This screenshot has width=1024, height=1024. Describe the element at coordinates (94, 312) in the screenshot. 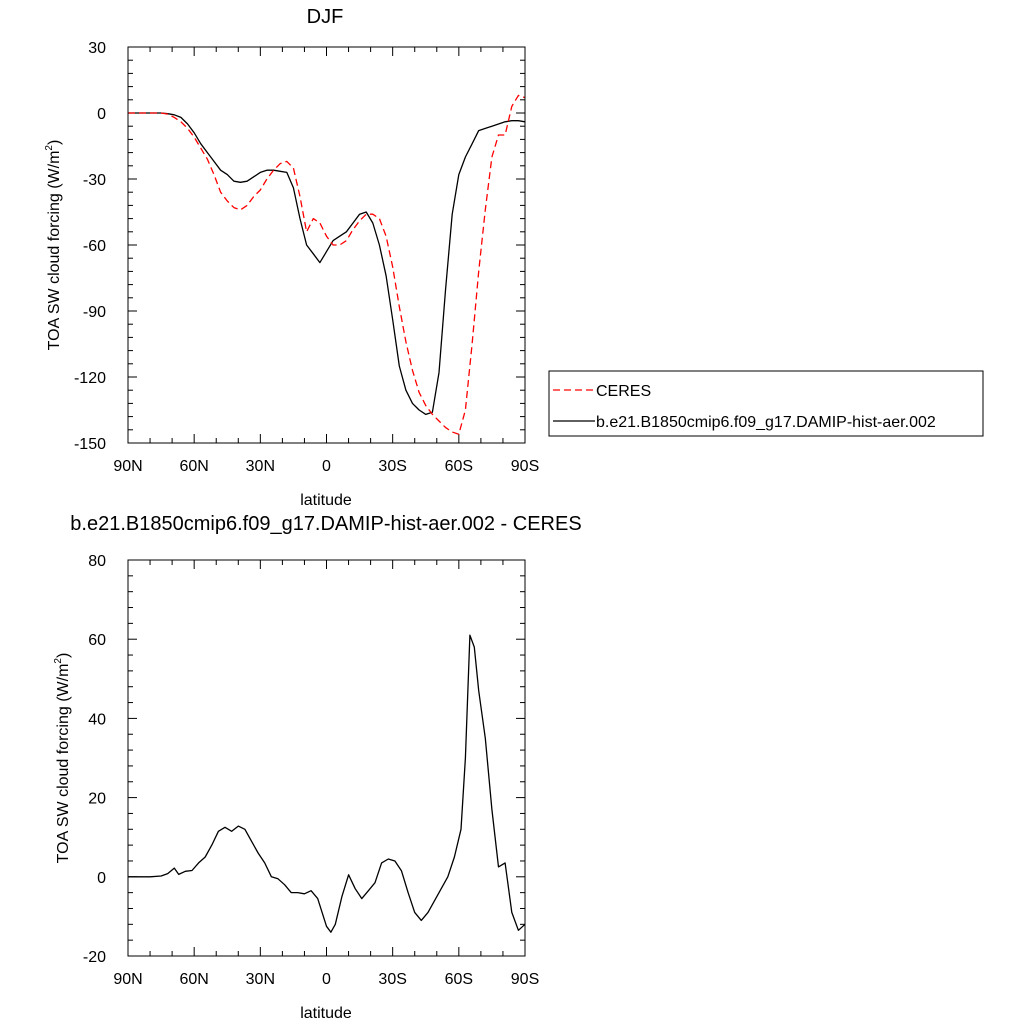

I see `top-y-tick-label: -90` at that location.